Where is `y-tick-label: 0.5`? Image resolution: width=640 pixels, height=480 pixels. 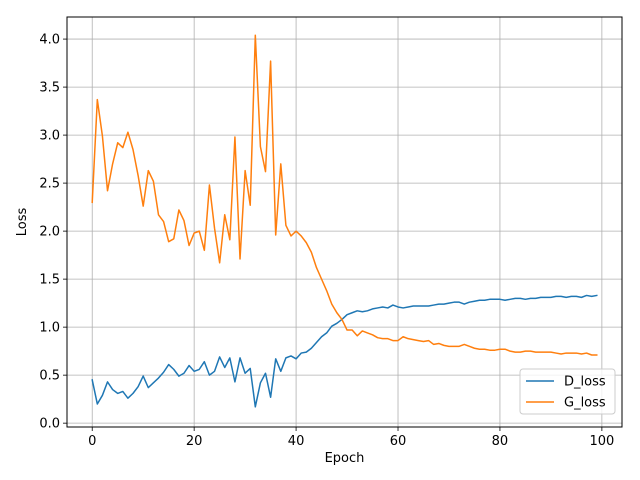 y-tick-label: 0.5 is located at coordinates (49, 376).